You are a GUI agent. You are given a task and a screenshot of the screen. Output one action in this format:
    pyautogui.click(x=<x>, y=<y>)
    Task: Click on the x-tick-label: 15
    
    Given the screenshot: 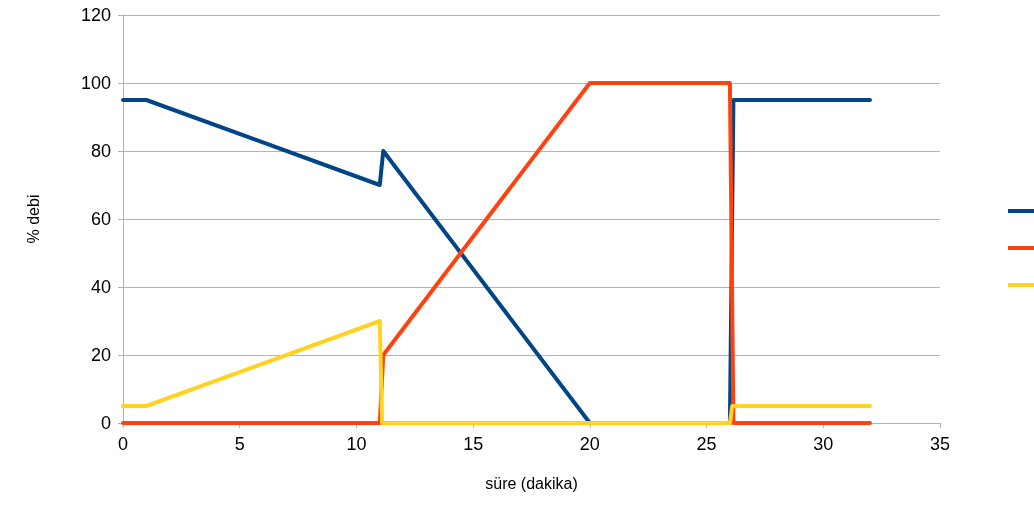 What is the action you would take?
    pyautogui.click(x=473, y=444)
    